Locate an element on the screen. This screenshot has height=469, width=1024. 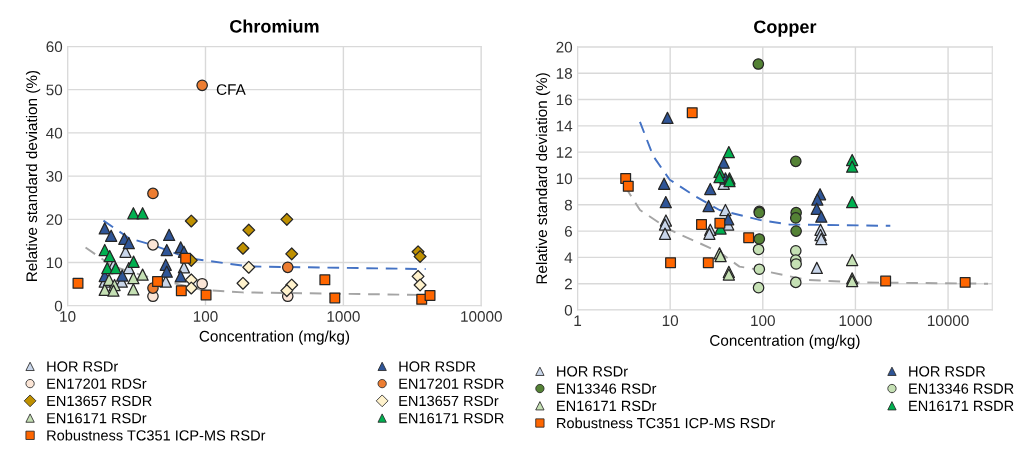
y-tick-label: 50 is located at coordinates (54, 90).